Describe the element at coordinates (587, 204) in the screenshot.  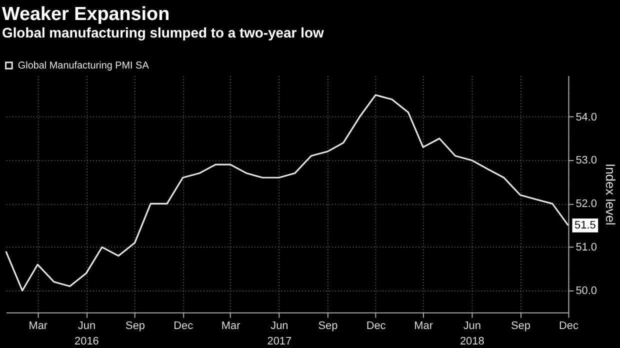
I see `y-tick-label: 52.0` at that location.